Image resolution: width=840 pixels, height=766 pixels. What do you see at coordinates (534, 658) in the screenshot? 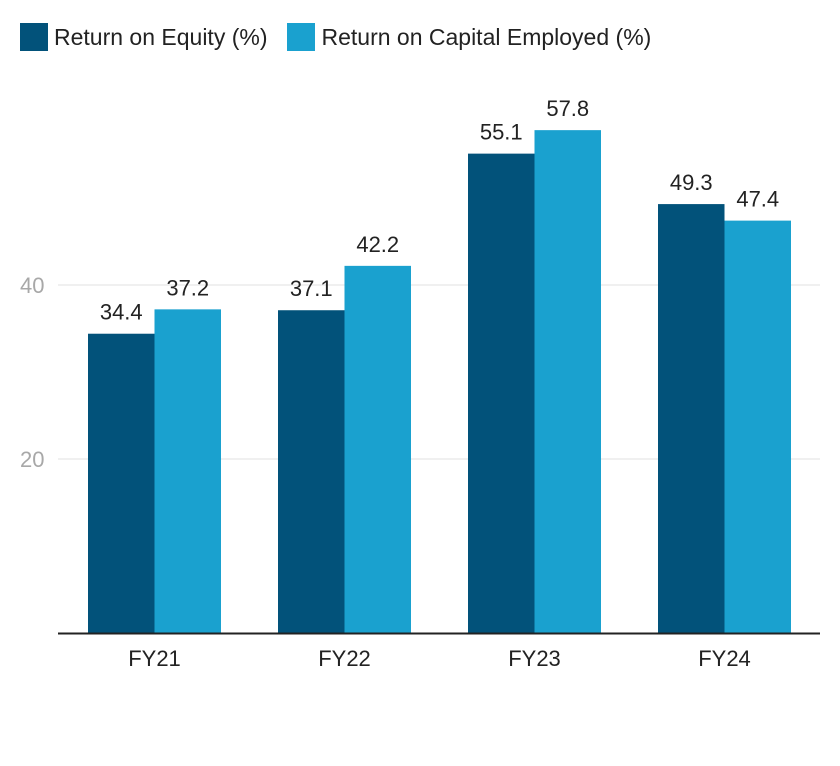
I see `x-tick-label-fy23: FY23` at bounding box center [534, 658].